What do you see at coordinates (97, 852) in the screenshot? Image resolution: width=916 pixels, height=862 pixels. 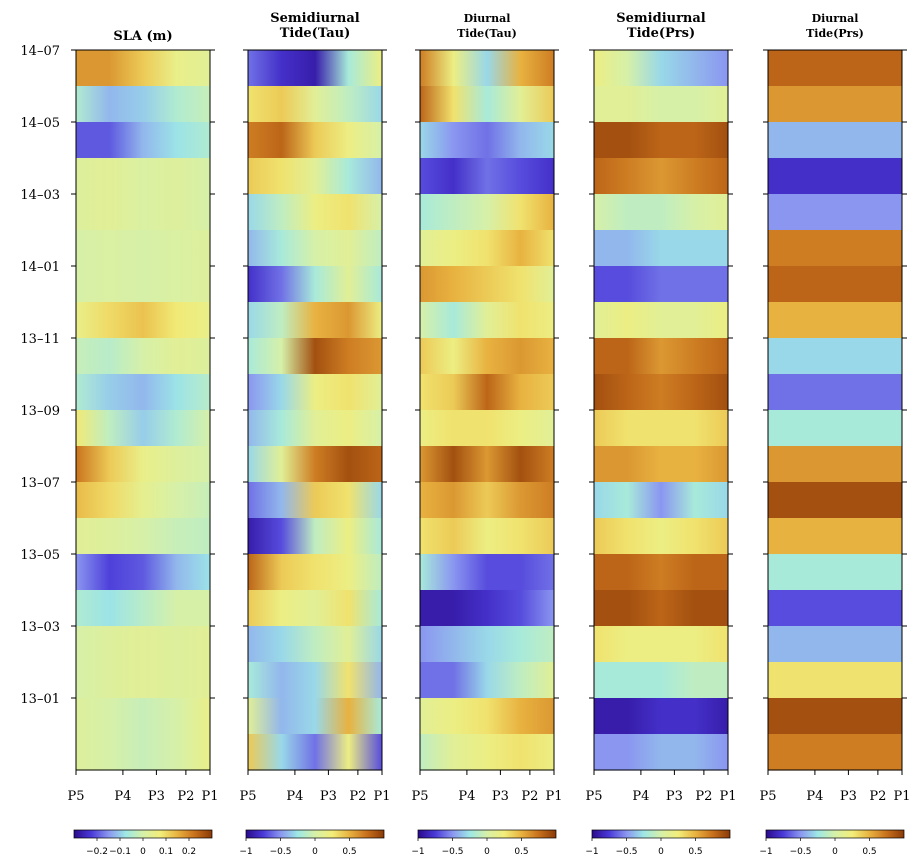 I see `colorbar-tick-label: −0.2` at bounding box center [97, 852].